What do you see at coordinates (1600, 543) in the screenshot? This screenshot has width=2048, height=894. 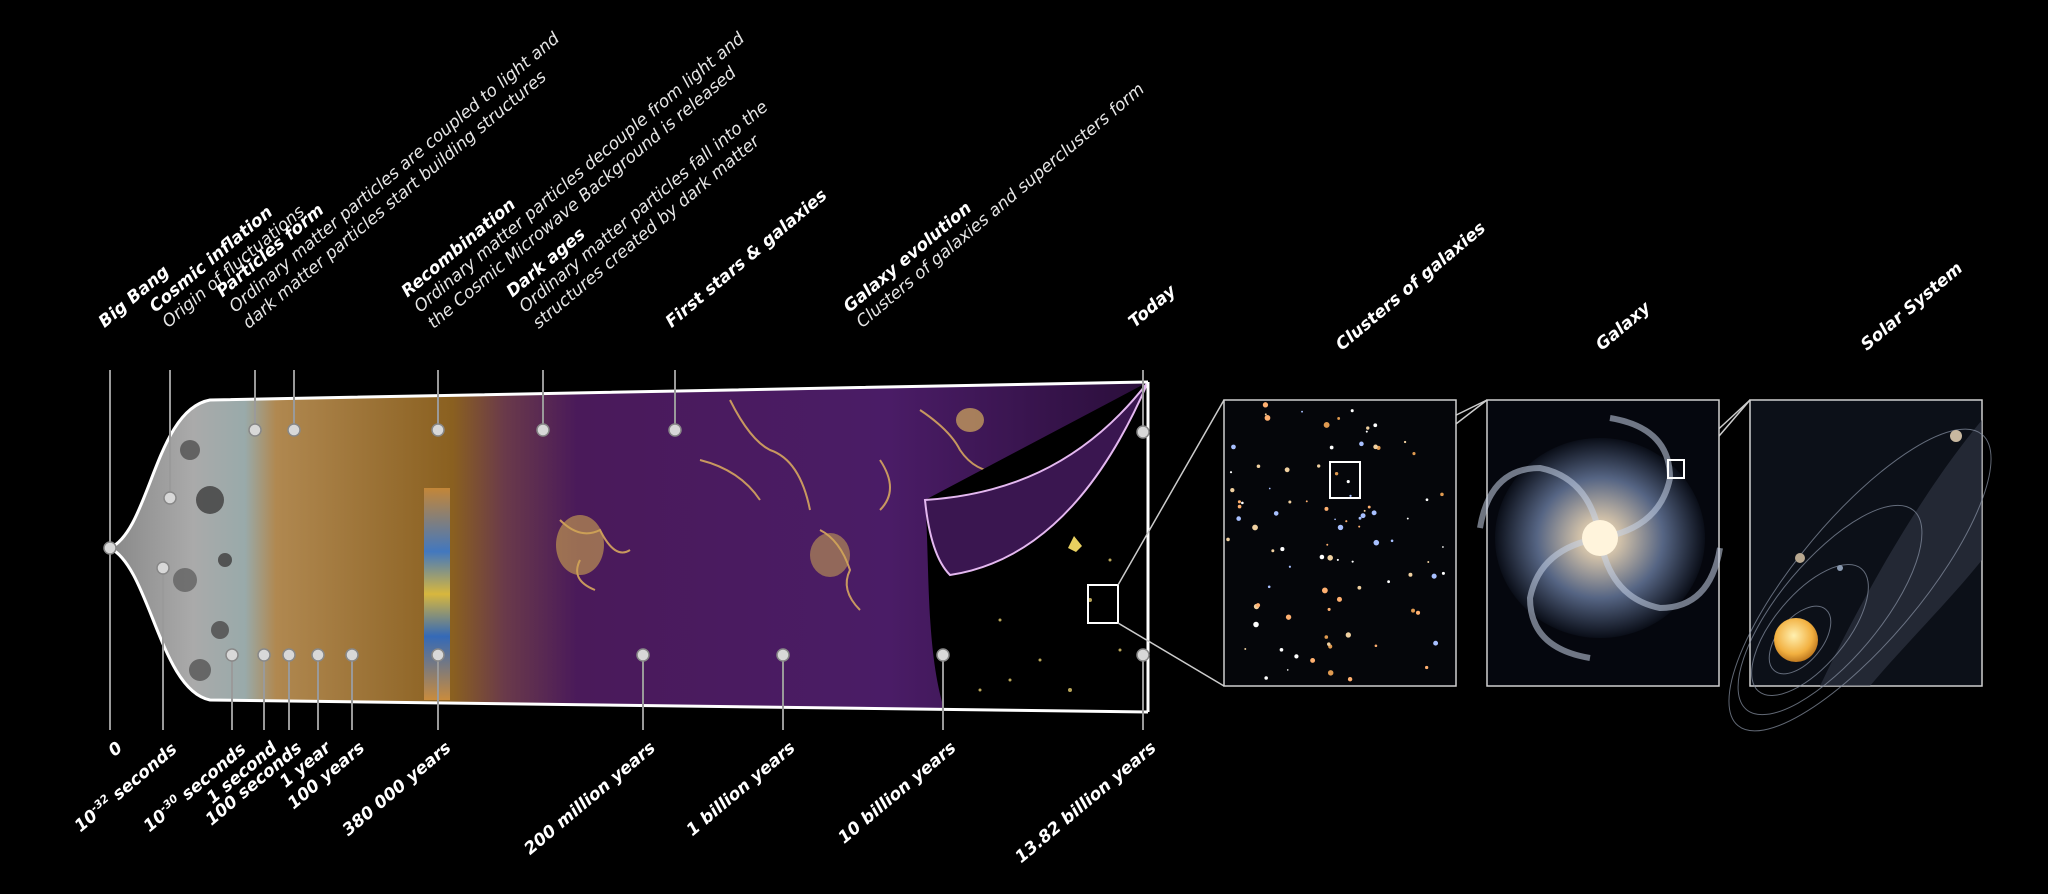 I see `panel-galaxy` at bounding box center [1600, 543].